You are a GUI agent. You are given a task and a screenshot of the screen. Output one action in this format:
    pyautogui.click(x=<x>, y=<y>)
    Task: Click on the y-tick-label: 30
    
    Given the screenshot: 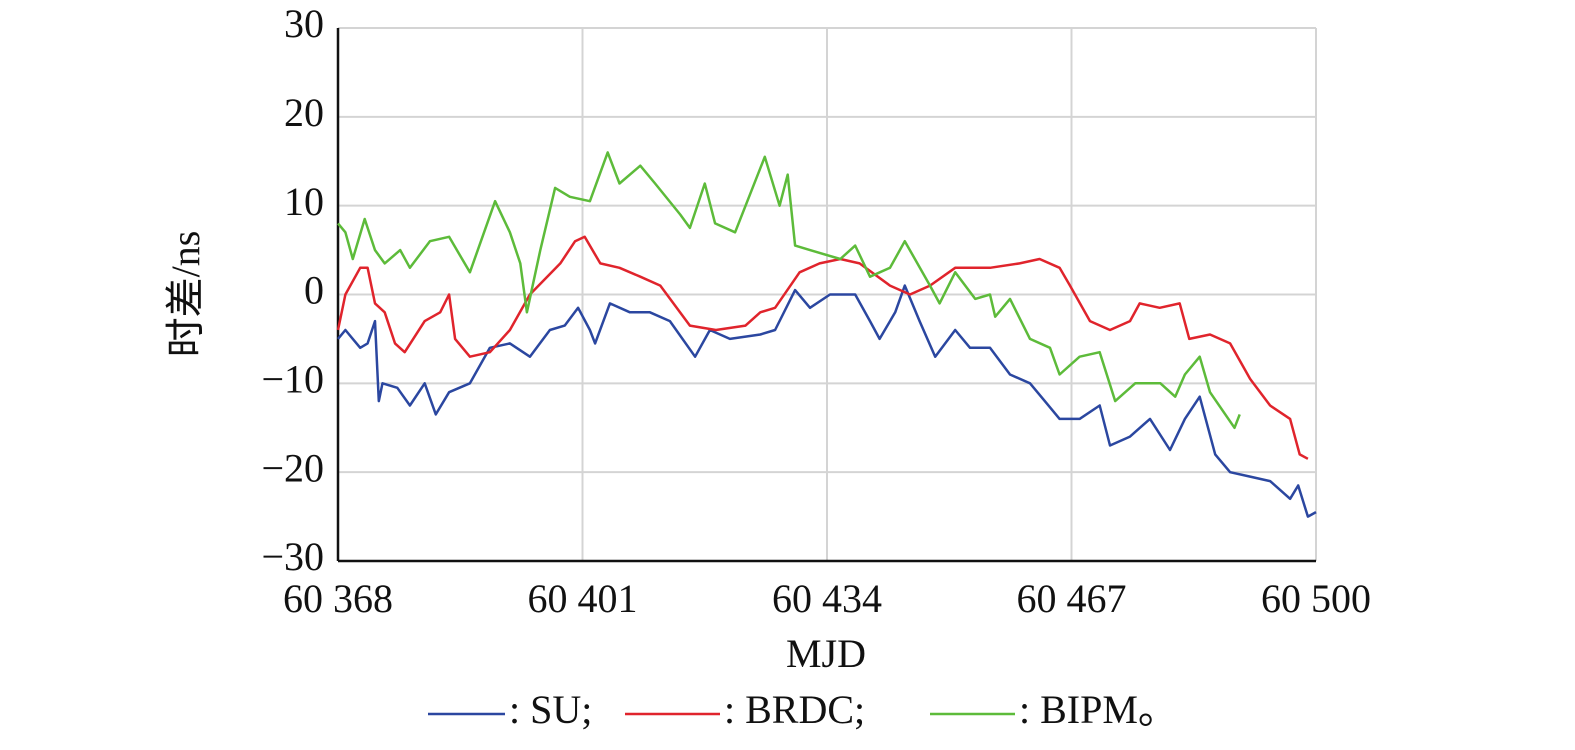 What is the action you would take?
    pyautogui.click(x=304, y=23)
    